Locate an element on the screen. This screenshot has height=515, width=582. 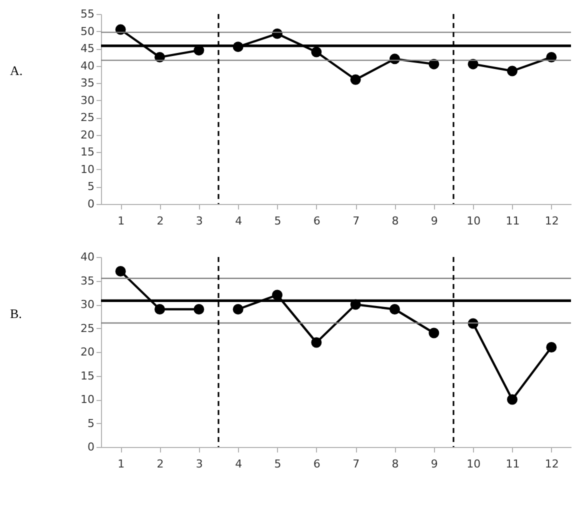
y-tick-label: 45 is located at coordinates (87, 49).